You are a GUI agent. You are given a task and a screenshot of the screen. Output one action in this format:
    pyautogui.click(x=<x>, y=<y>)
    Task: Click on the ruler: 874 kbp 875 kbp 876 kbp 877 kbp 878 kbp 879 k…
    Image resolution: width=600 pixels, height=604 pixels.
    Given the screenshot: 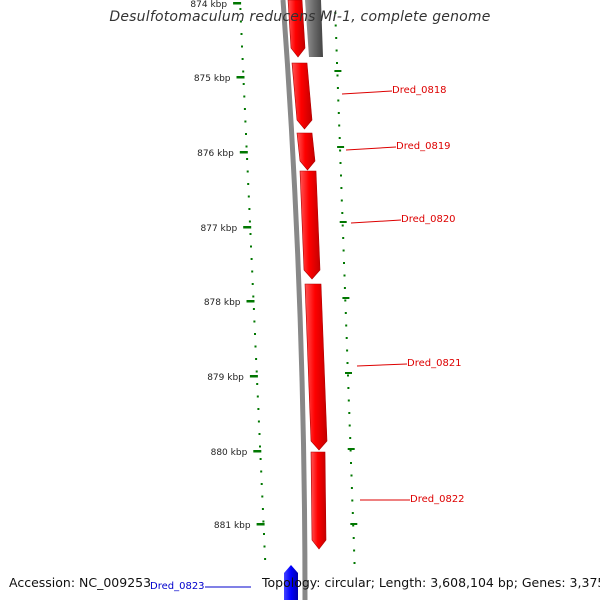 What is the action you would take?
    pyautogui.click(x=227, y=265)
    